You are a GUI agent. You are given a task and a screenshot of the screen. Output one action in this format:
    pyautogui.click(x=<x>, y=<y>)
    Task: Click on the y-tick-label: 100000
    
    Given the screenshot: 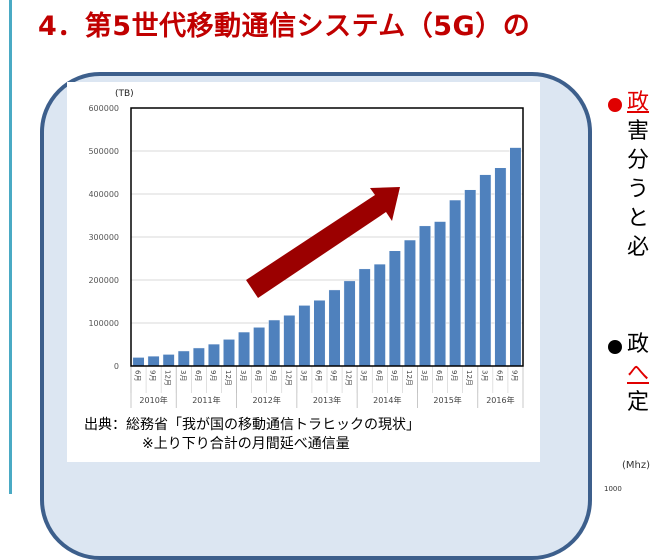 What is the action you would take?
    pyautogui.click(x=103, y=323)
    